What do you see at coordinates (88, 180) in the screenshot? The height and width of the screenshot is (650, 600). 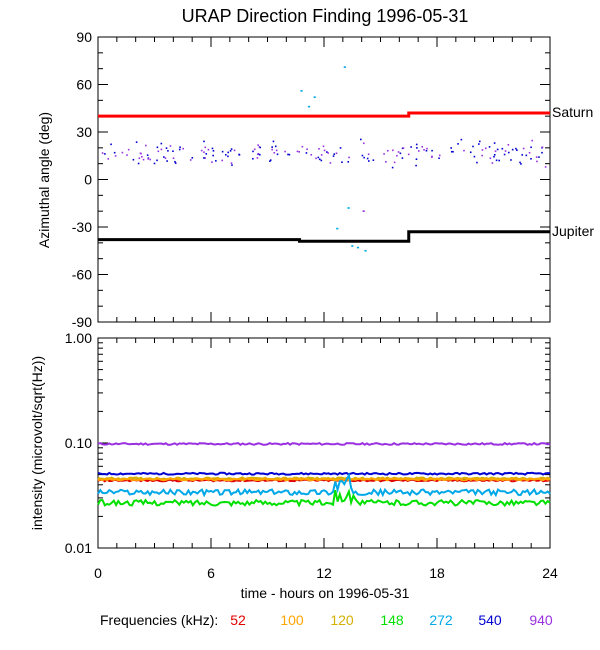 I see `angle-tick-label: 0` at bounding box center [88, 180].